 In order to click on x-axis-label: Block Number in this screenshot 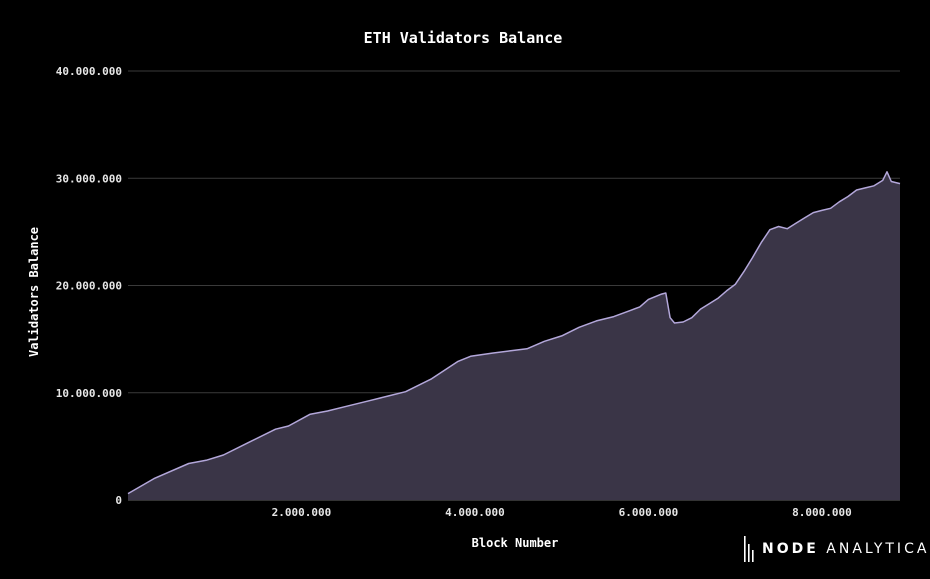, I will do `click(515, 543)`.